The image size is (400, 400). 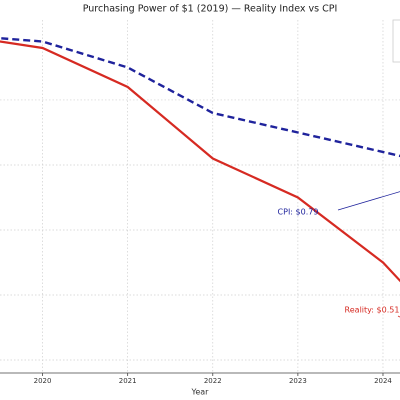 What do you see at coordinates (396, 41) in the screenshot?
I see `legend-box` at bounding box center [396, 41].